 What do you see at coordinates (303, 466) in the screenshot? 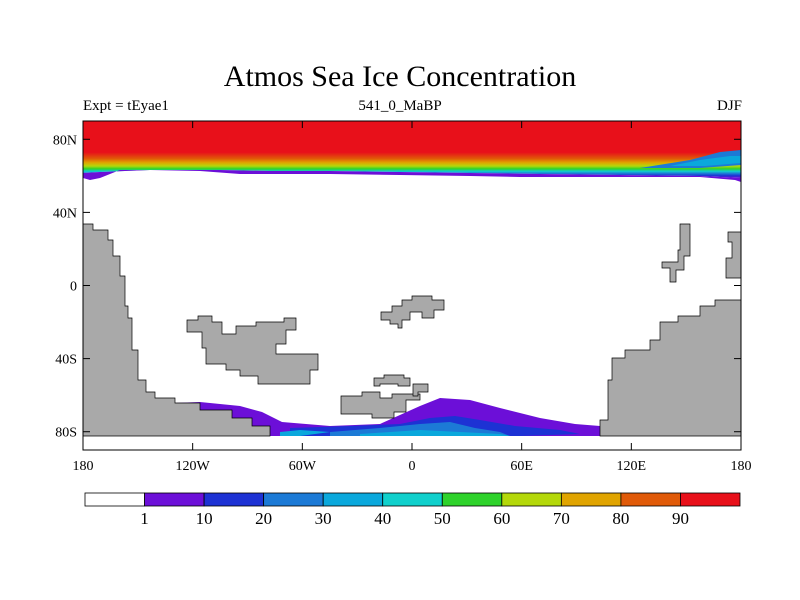
I see `x-tick-label: 60W` at bounding box center [303, 466].